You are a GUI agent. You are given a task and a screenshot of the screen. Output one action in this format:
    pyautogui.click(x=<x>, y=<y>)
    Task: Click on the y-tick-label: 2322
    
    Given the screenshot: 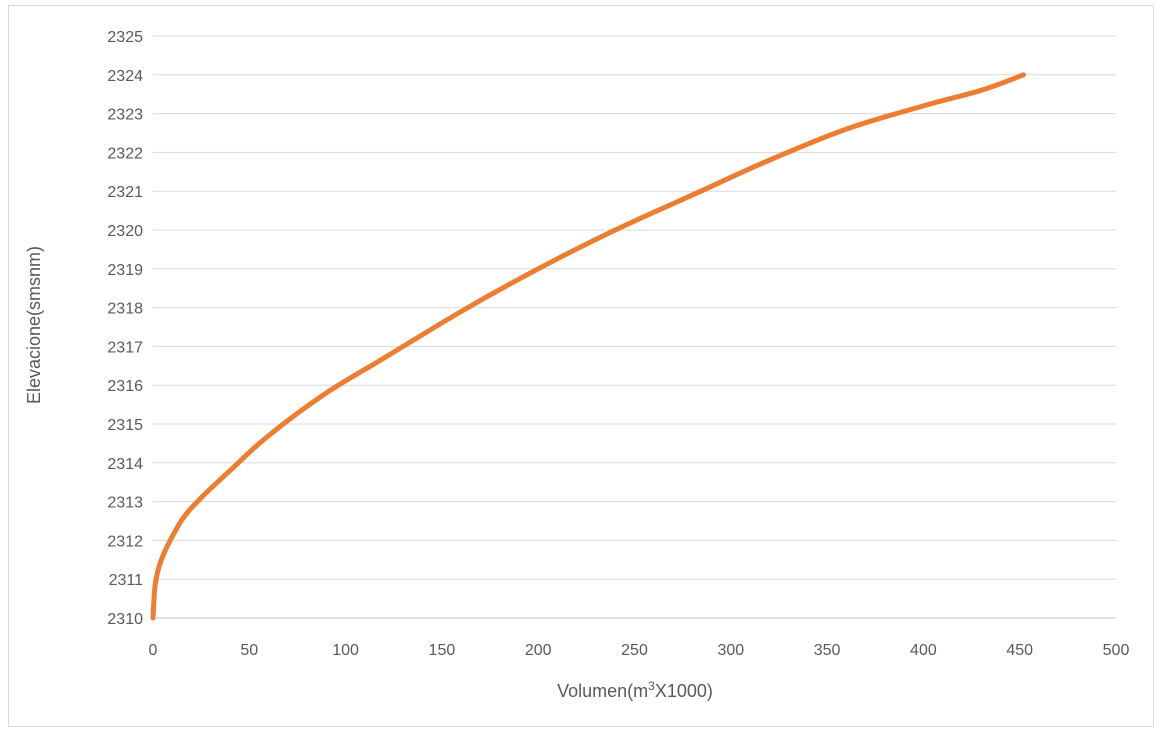 What is the action you would take?
    pyautogui.click(x=125, y=153)
    